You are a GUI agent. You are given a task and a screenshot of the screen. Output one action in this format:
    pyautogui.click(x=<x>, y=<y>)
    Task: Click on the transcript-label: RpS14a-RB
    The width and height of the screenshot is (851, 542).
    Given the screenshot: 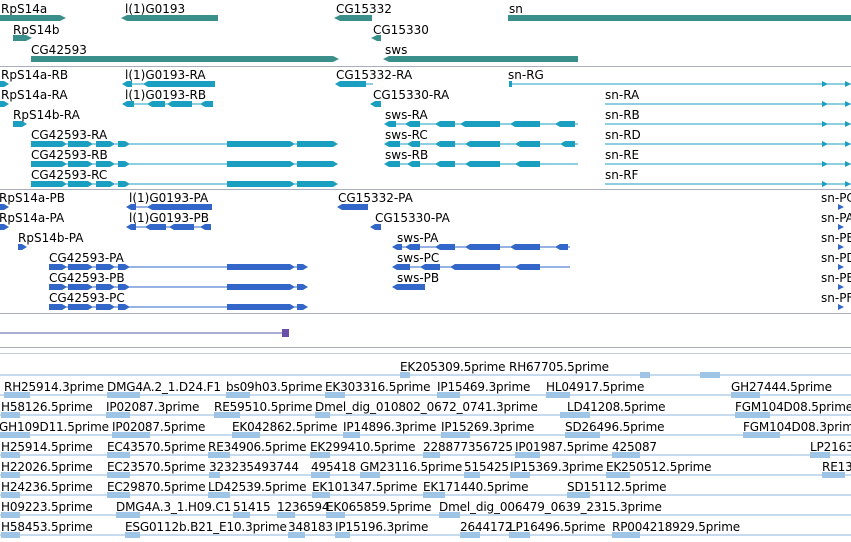 What is the action you would take?
    pyautogui.click(x=35, y=75)
    